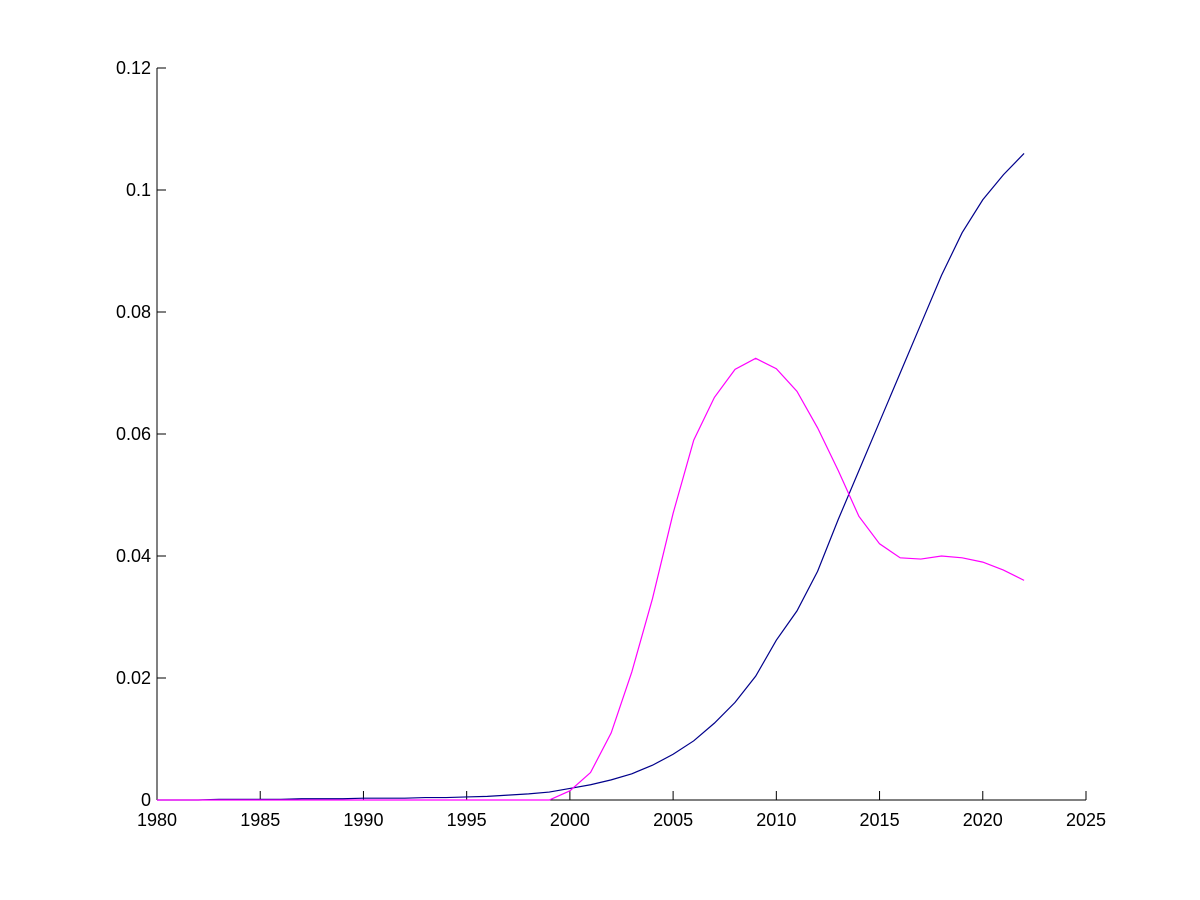 The image size is (1200, 900). I want to click on y-tick-label: 0.02, so click(133, 678).